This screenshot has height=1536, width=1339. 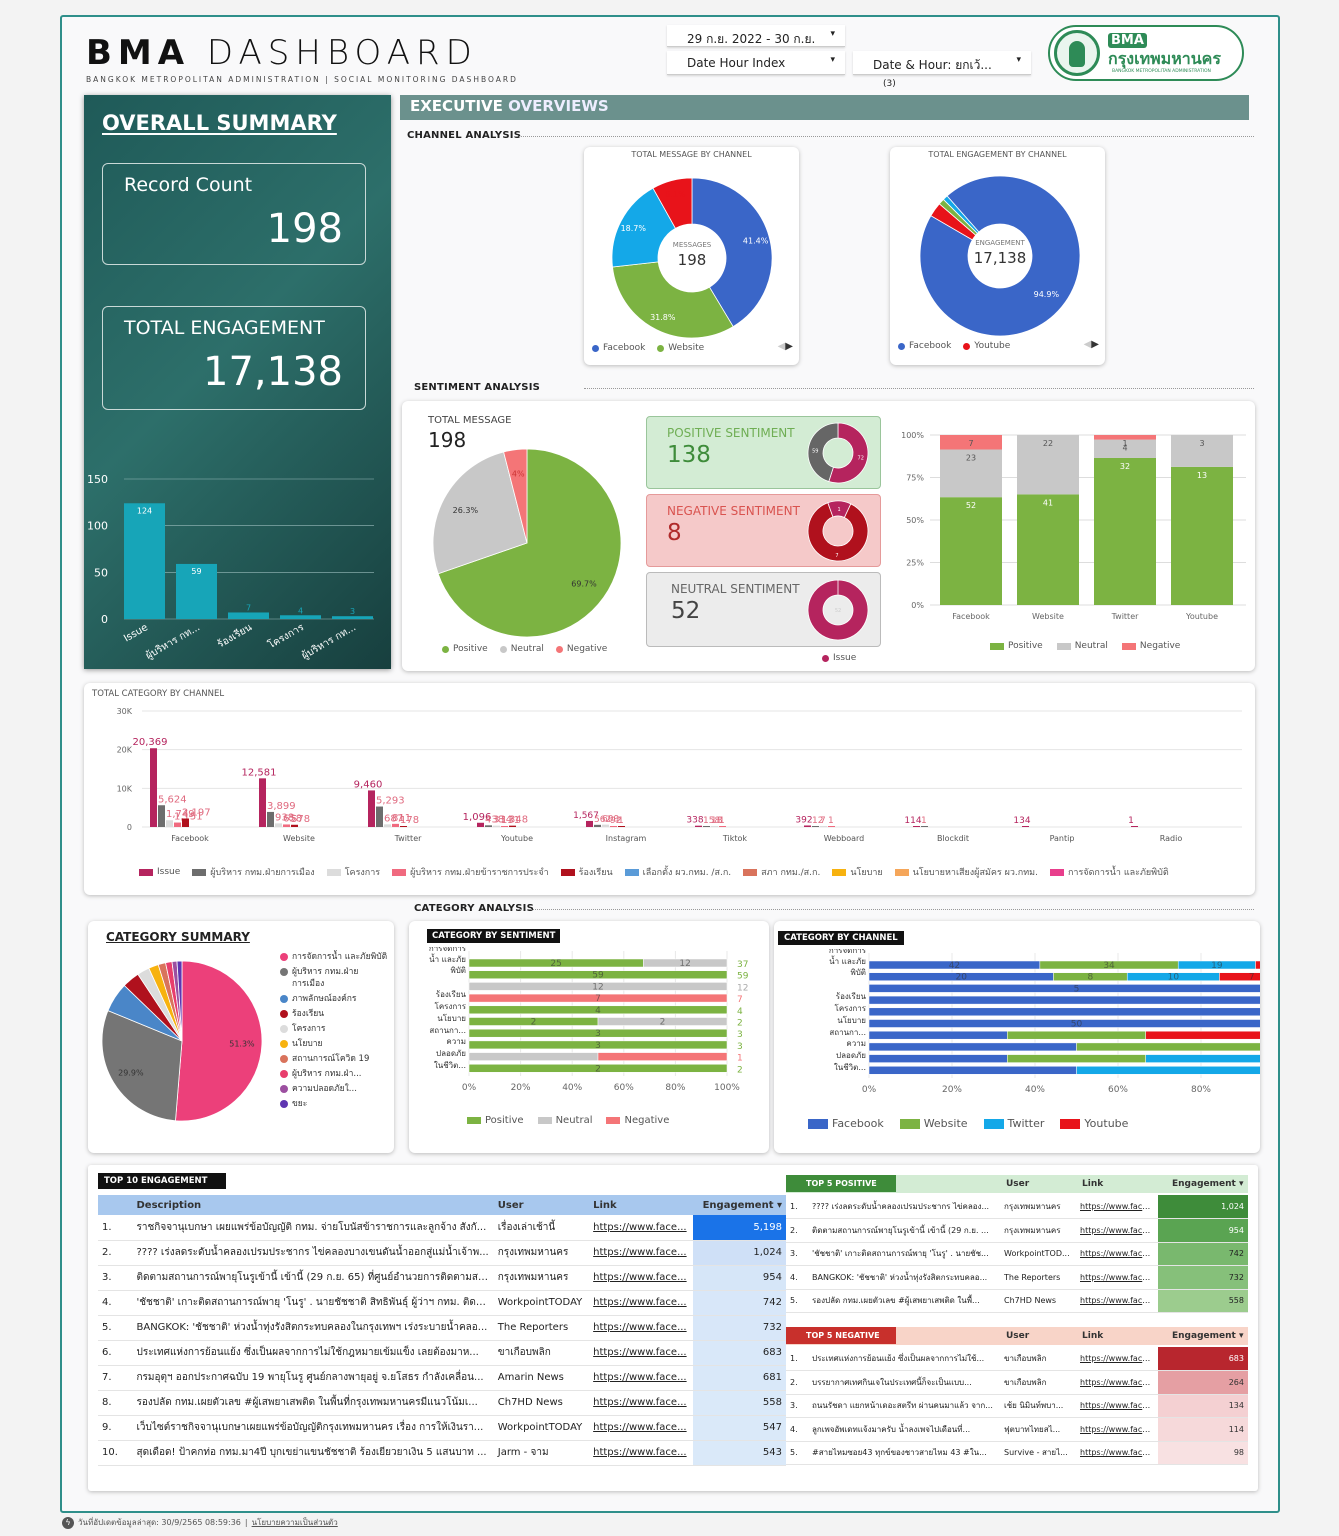 What do you see at coordinates (1208, 1184) in the screenshot?
I see `pos-engagement-sort: Engagement ▾` at bounding box center [1208, 1184].